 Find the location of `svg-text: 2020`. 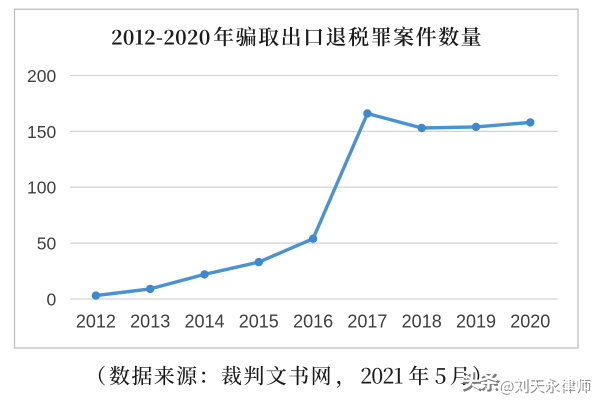

svg-text: 2020 is located at coordinates (530, 322).